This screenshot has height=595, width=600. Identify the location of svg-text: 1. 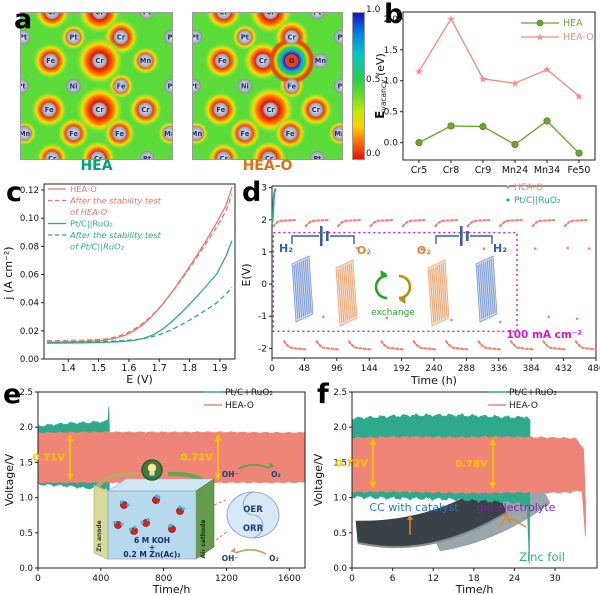
(264, 253).